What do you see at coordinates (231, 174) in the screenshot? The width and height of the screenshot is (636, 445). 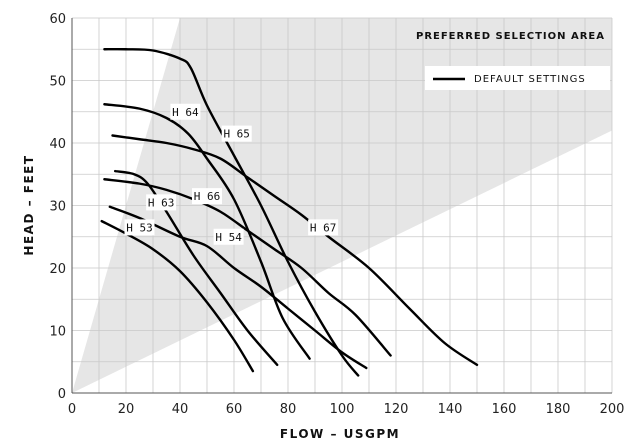 I see `curve-labels: H 53 H 54 H 63 H 64 H 65 H 66 H 67` at bounding box center [231, 174].